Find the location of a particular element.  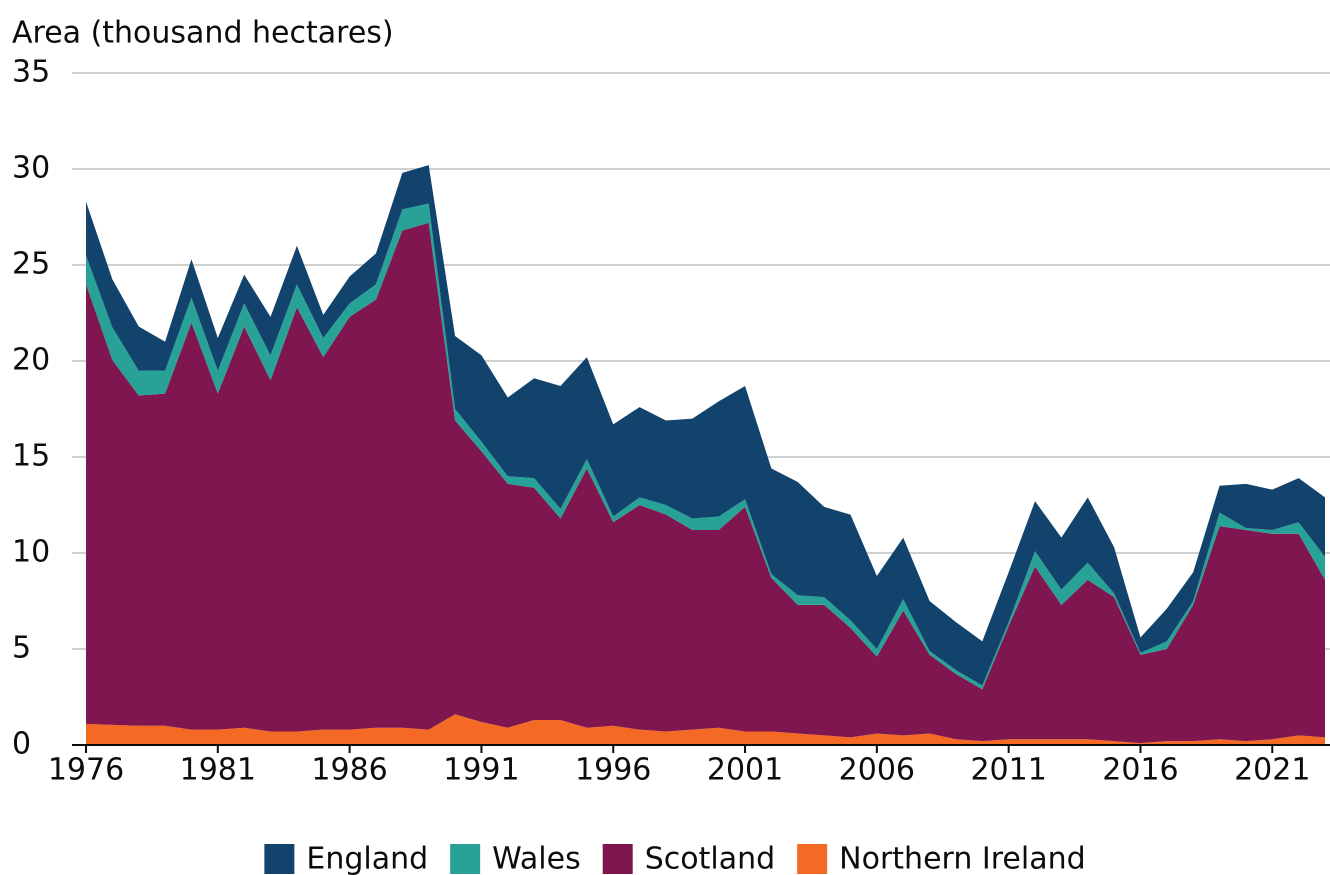

y-tick-label: 25 is located at coordinates (31, 264).